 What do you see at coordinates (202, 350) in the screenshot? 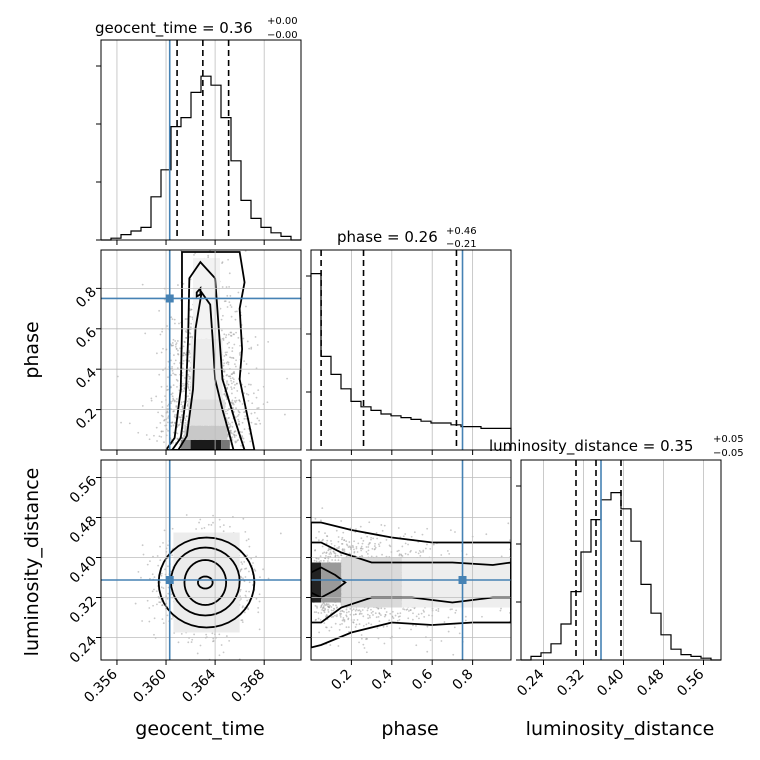
I see `panel-geocent-time-phase-content` at bounding box center [202, 350].